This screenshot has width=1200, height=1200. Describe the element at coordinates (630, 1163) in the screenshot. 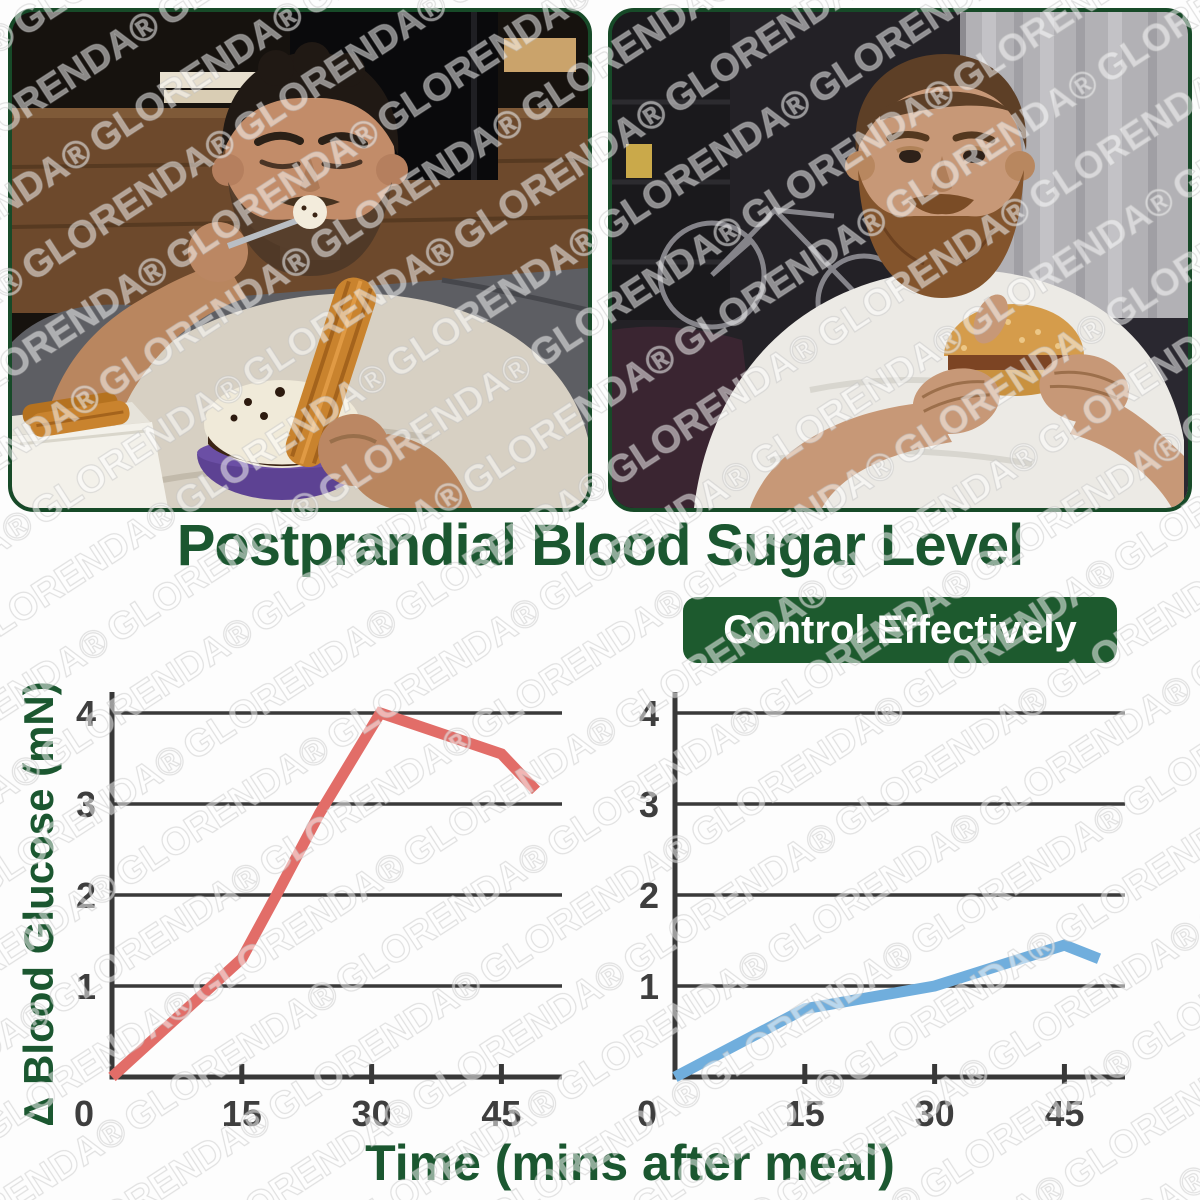

I see `x-axis-label: Time (mins after meal)` at that location.